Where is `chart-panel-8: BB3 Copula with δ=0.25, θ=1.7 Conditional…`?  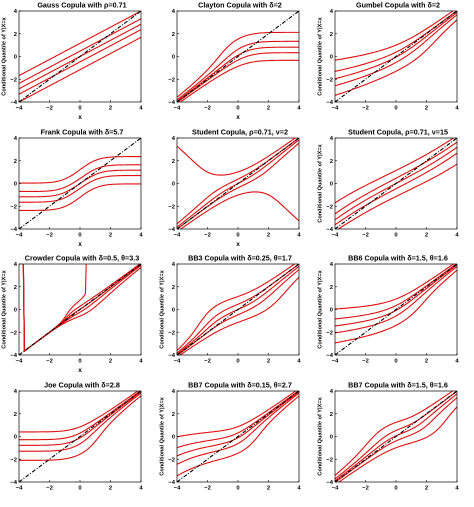
chart-panel-8: BB3 Copula with δ=0.25, θ=1.7 Conditional… is located at coordinates (237, 316).